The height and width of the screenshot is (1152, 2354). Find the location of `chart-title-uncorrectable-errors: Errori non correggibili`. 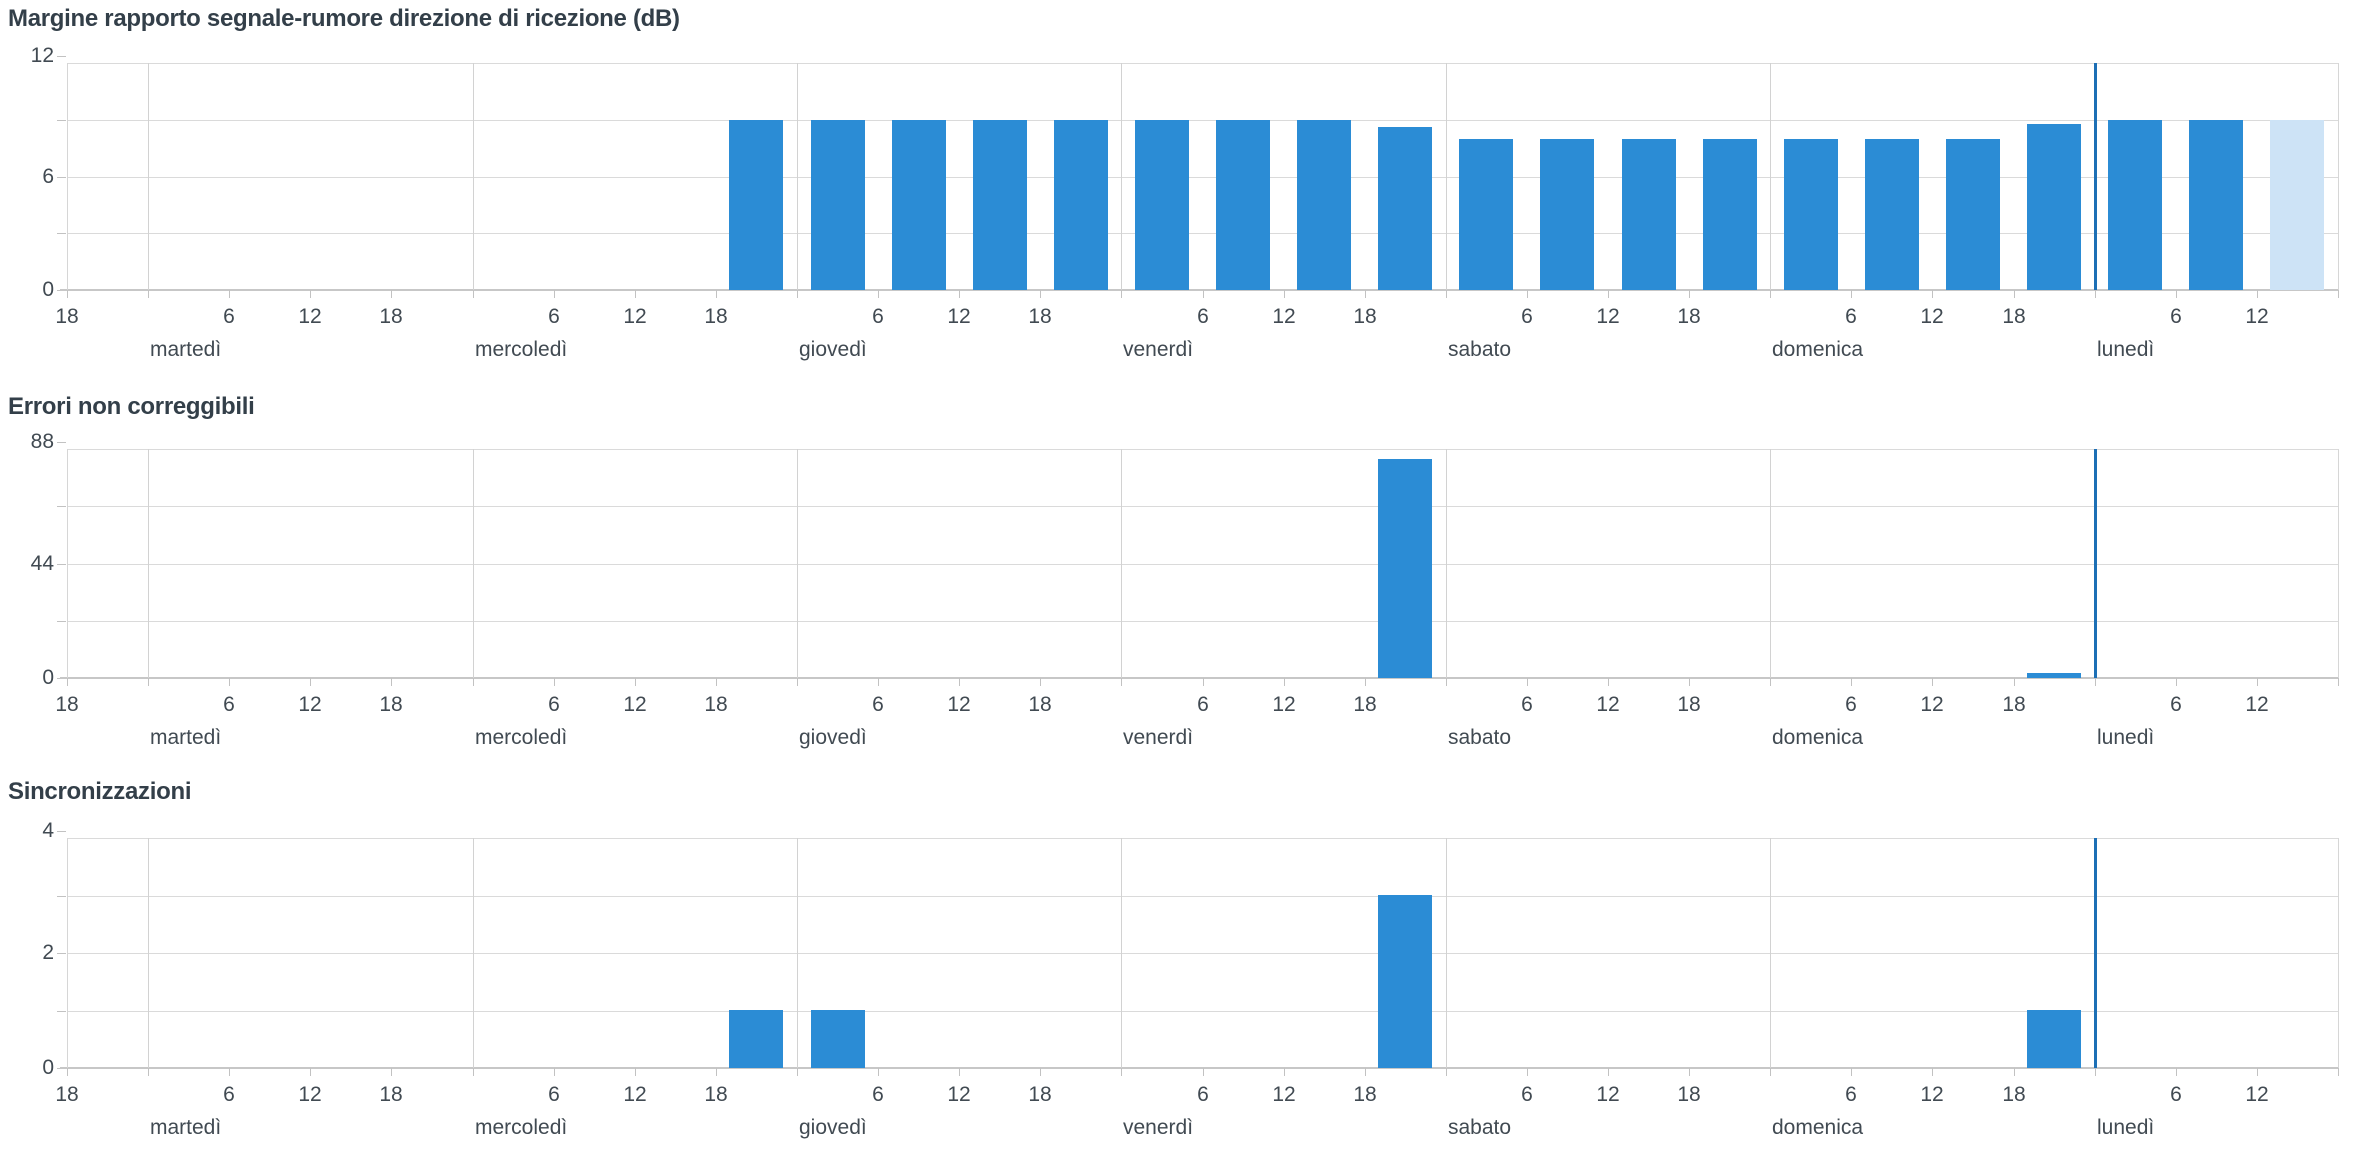

chart-title-uncorrectable-errors: Errori non correggibili is located at coordinates (131, 406).